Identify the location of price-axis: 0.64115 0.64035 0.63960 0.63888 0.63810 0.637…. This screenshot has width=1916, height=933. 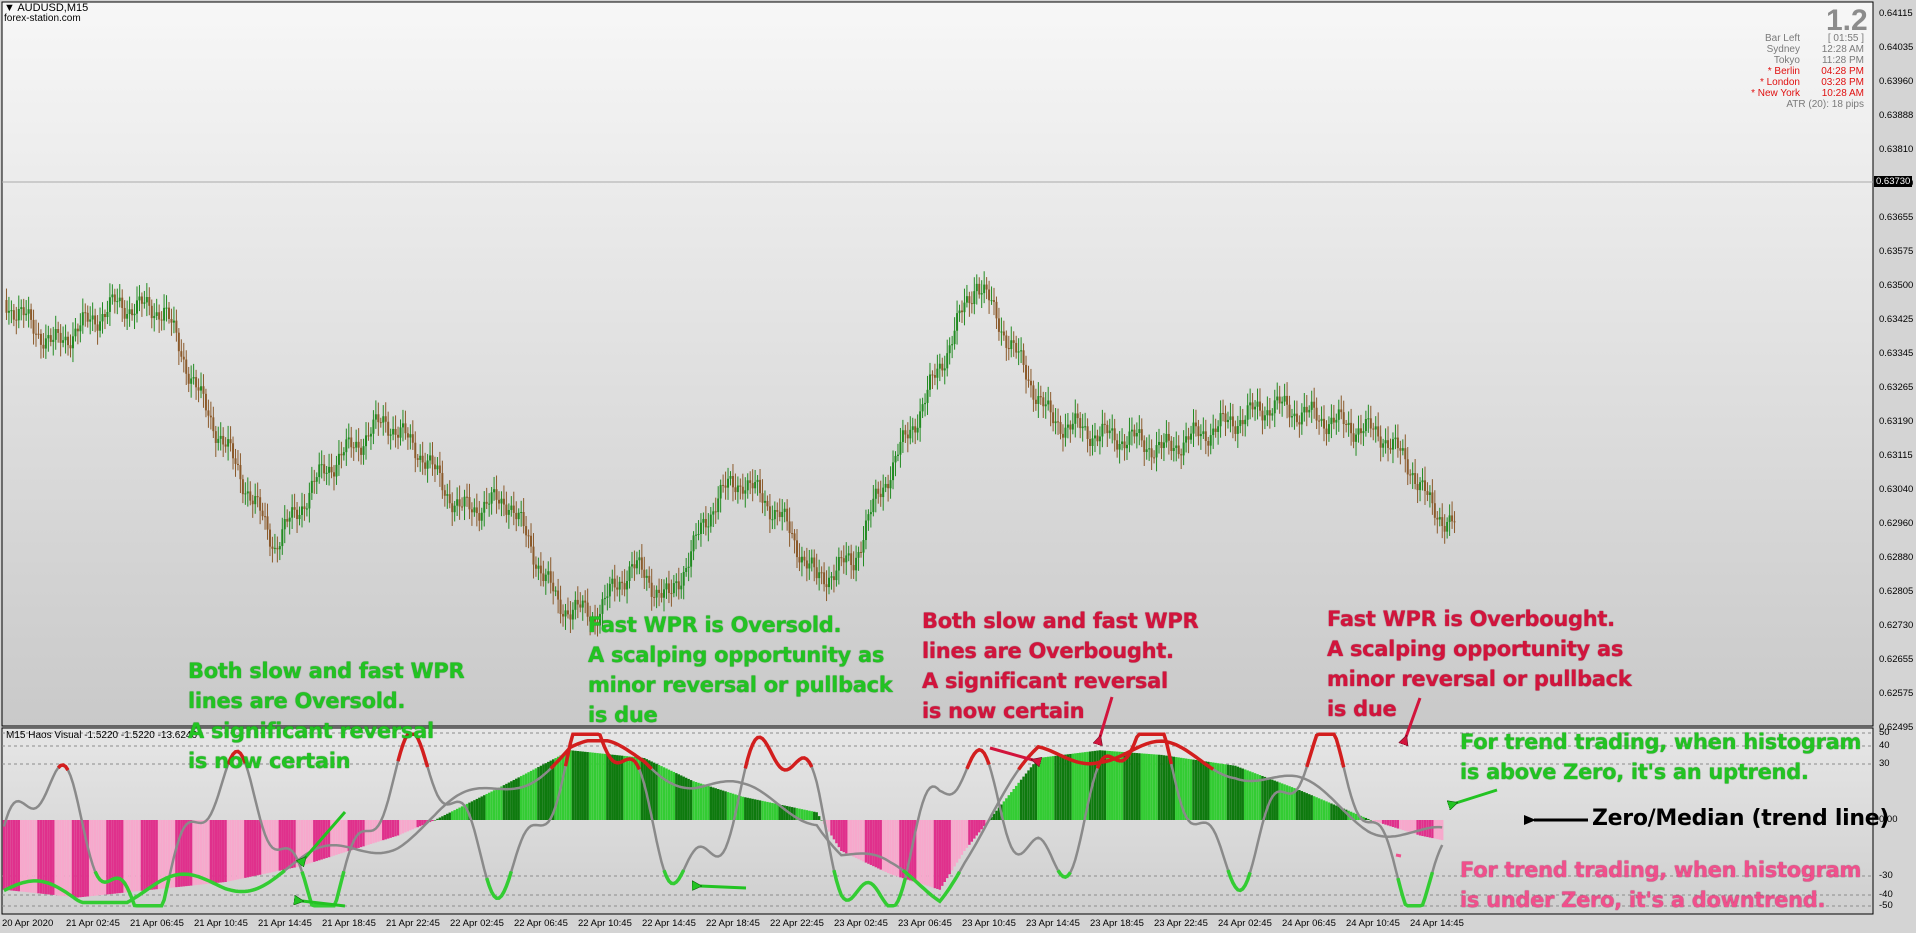
(1894, 466).